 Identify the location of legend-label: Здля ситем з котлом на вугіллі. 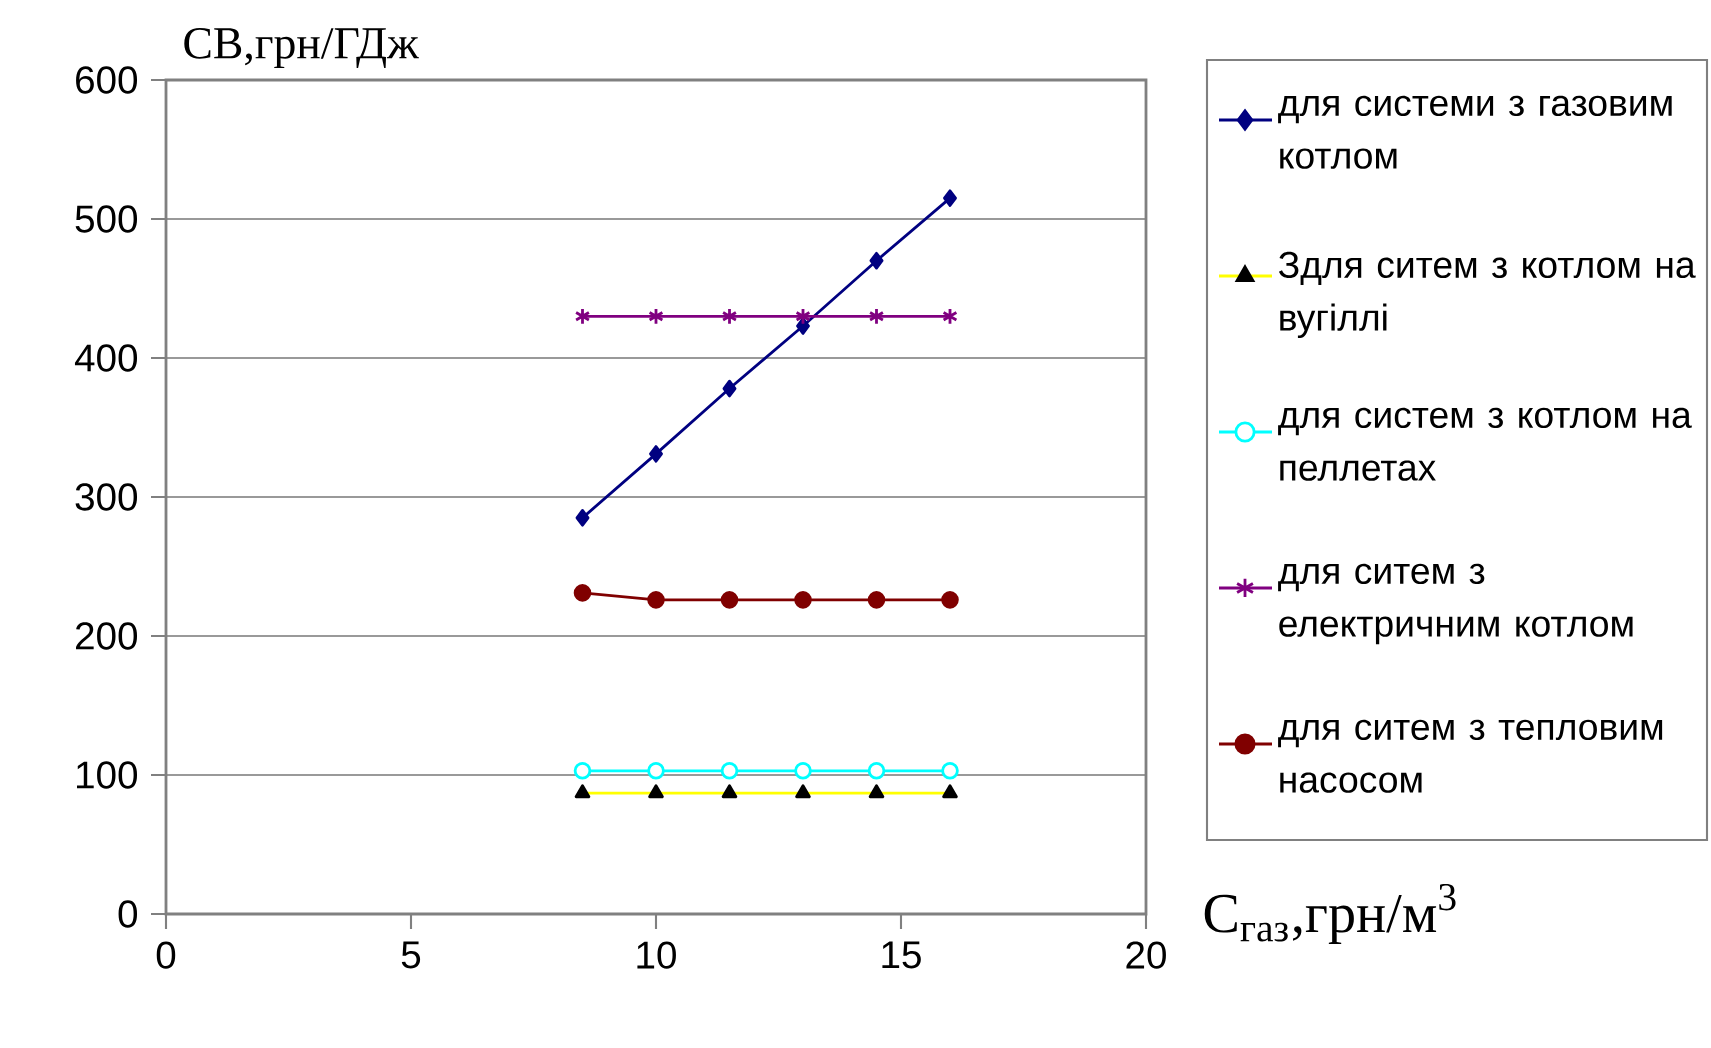
(1487, 295).